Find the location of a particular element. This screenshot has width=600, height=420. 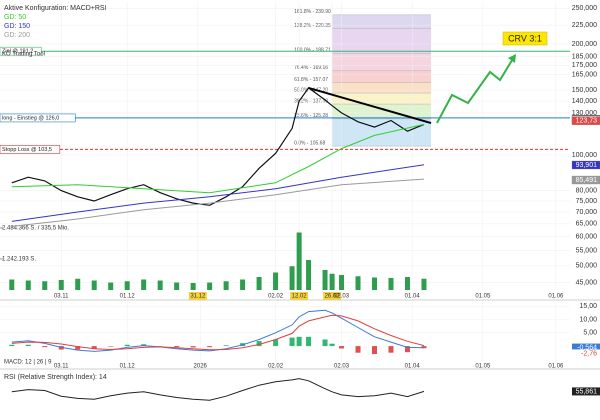

fib-label: 38.2% - 137.40 is located at coordinates (311, 101).